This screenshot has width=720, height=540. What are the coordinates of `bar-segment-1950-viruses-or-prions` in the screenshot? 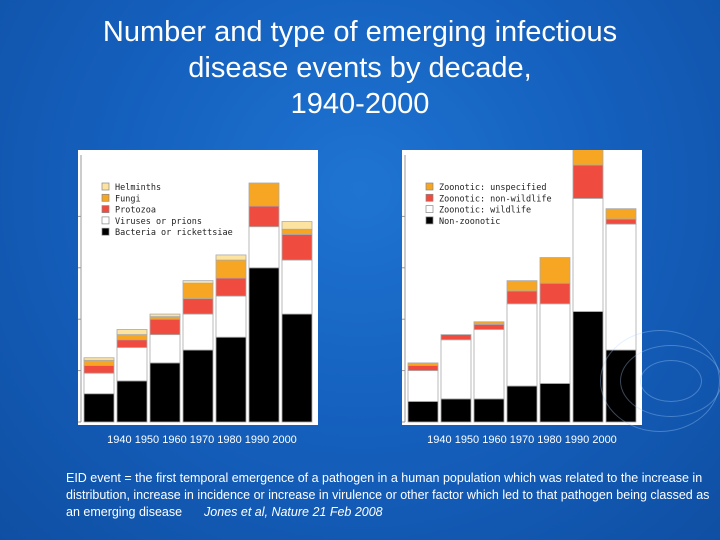 It's located at (132, 364).